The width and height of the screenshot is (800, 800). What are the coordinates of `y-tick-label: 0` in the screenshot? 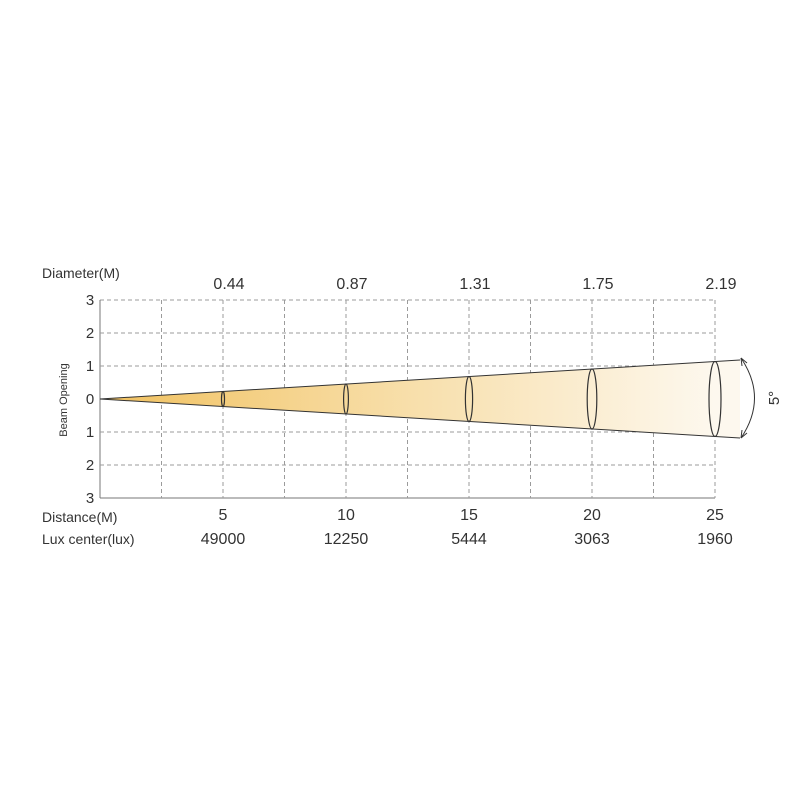 It's located at (90, 399).